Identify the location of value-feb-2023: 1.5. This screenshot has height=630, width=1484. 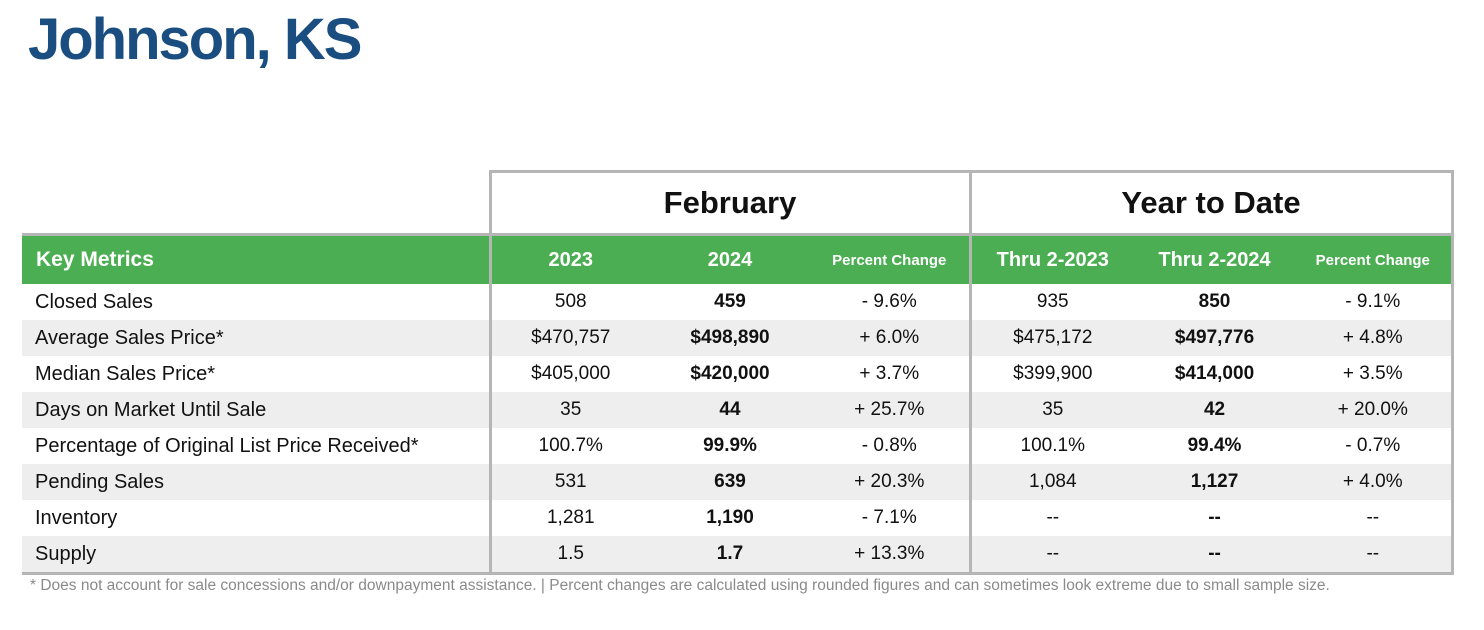
(569, 555).